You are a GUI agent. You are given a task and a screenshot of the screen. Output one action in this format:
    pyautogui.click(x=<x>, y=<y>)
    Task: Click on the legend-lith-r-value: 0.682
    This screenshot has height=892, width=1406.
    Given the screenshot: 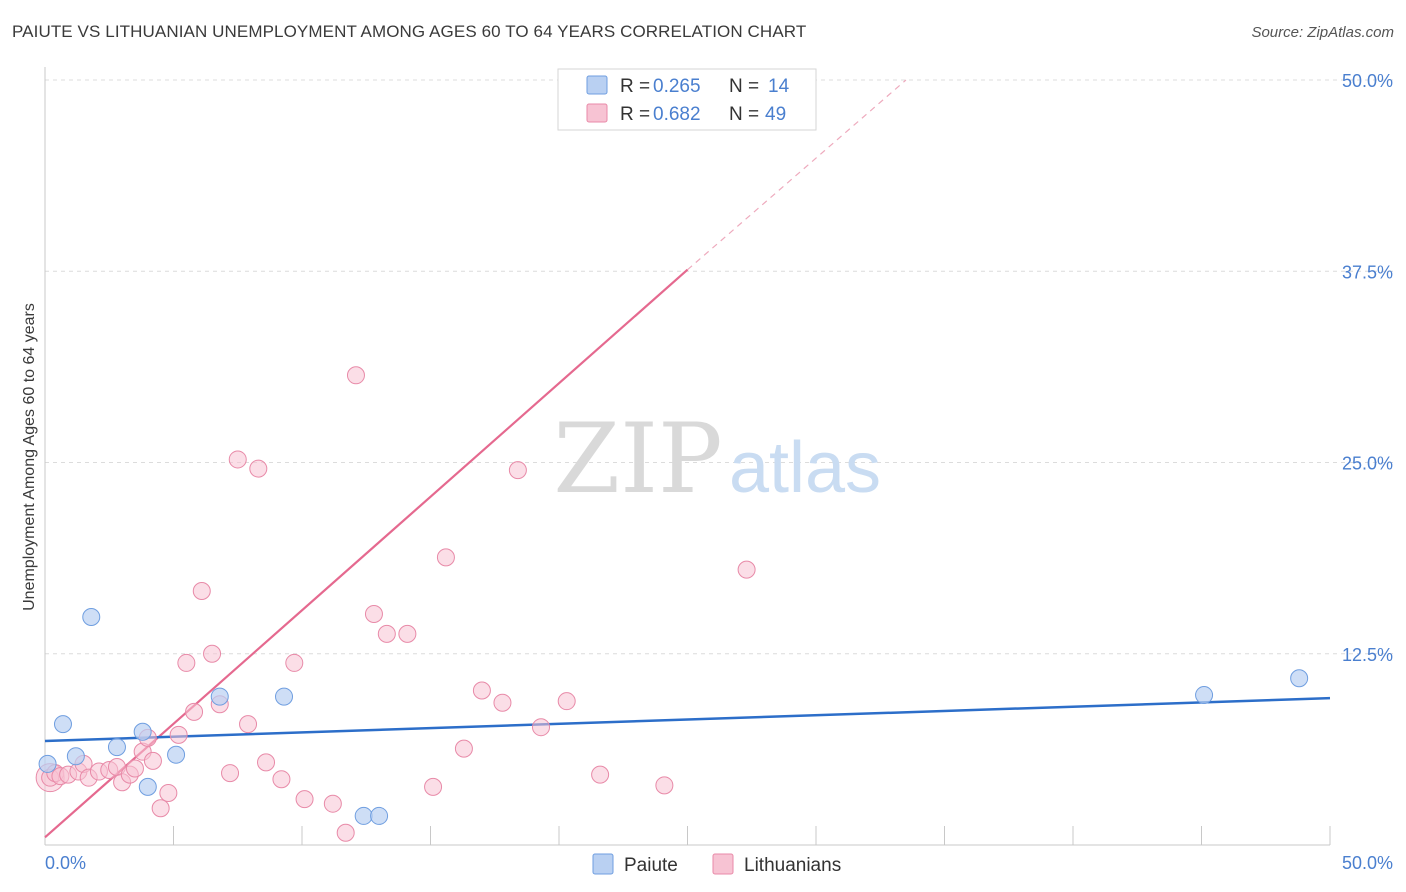 What is the action you would take?
    pyautogui.click(x=677, y=114)
    